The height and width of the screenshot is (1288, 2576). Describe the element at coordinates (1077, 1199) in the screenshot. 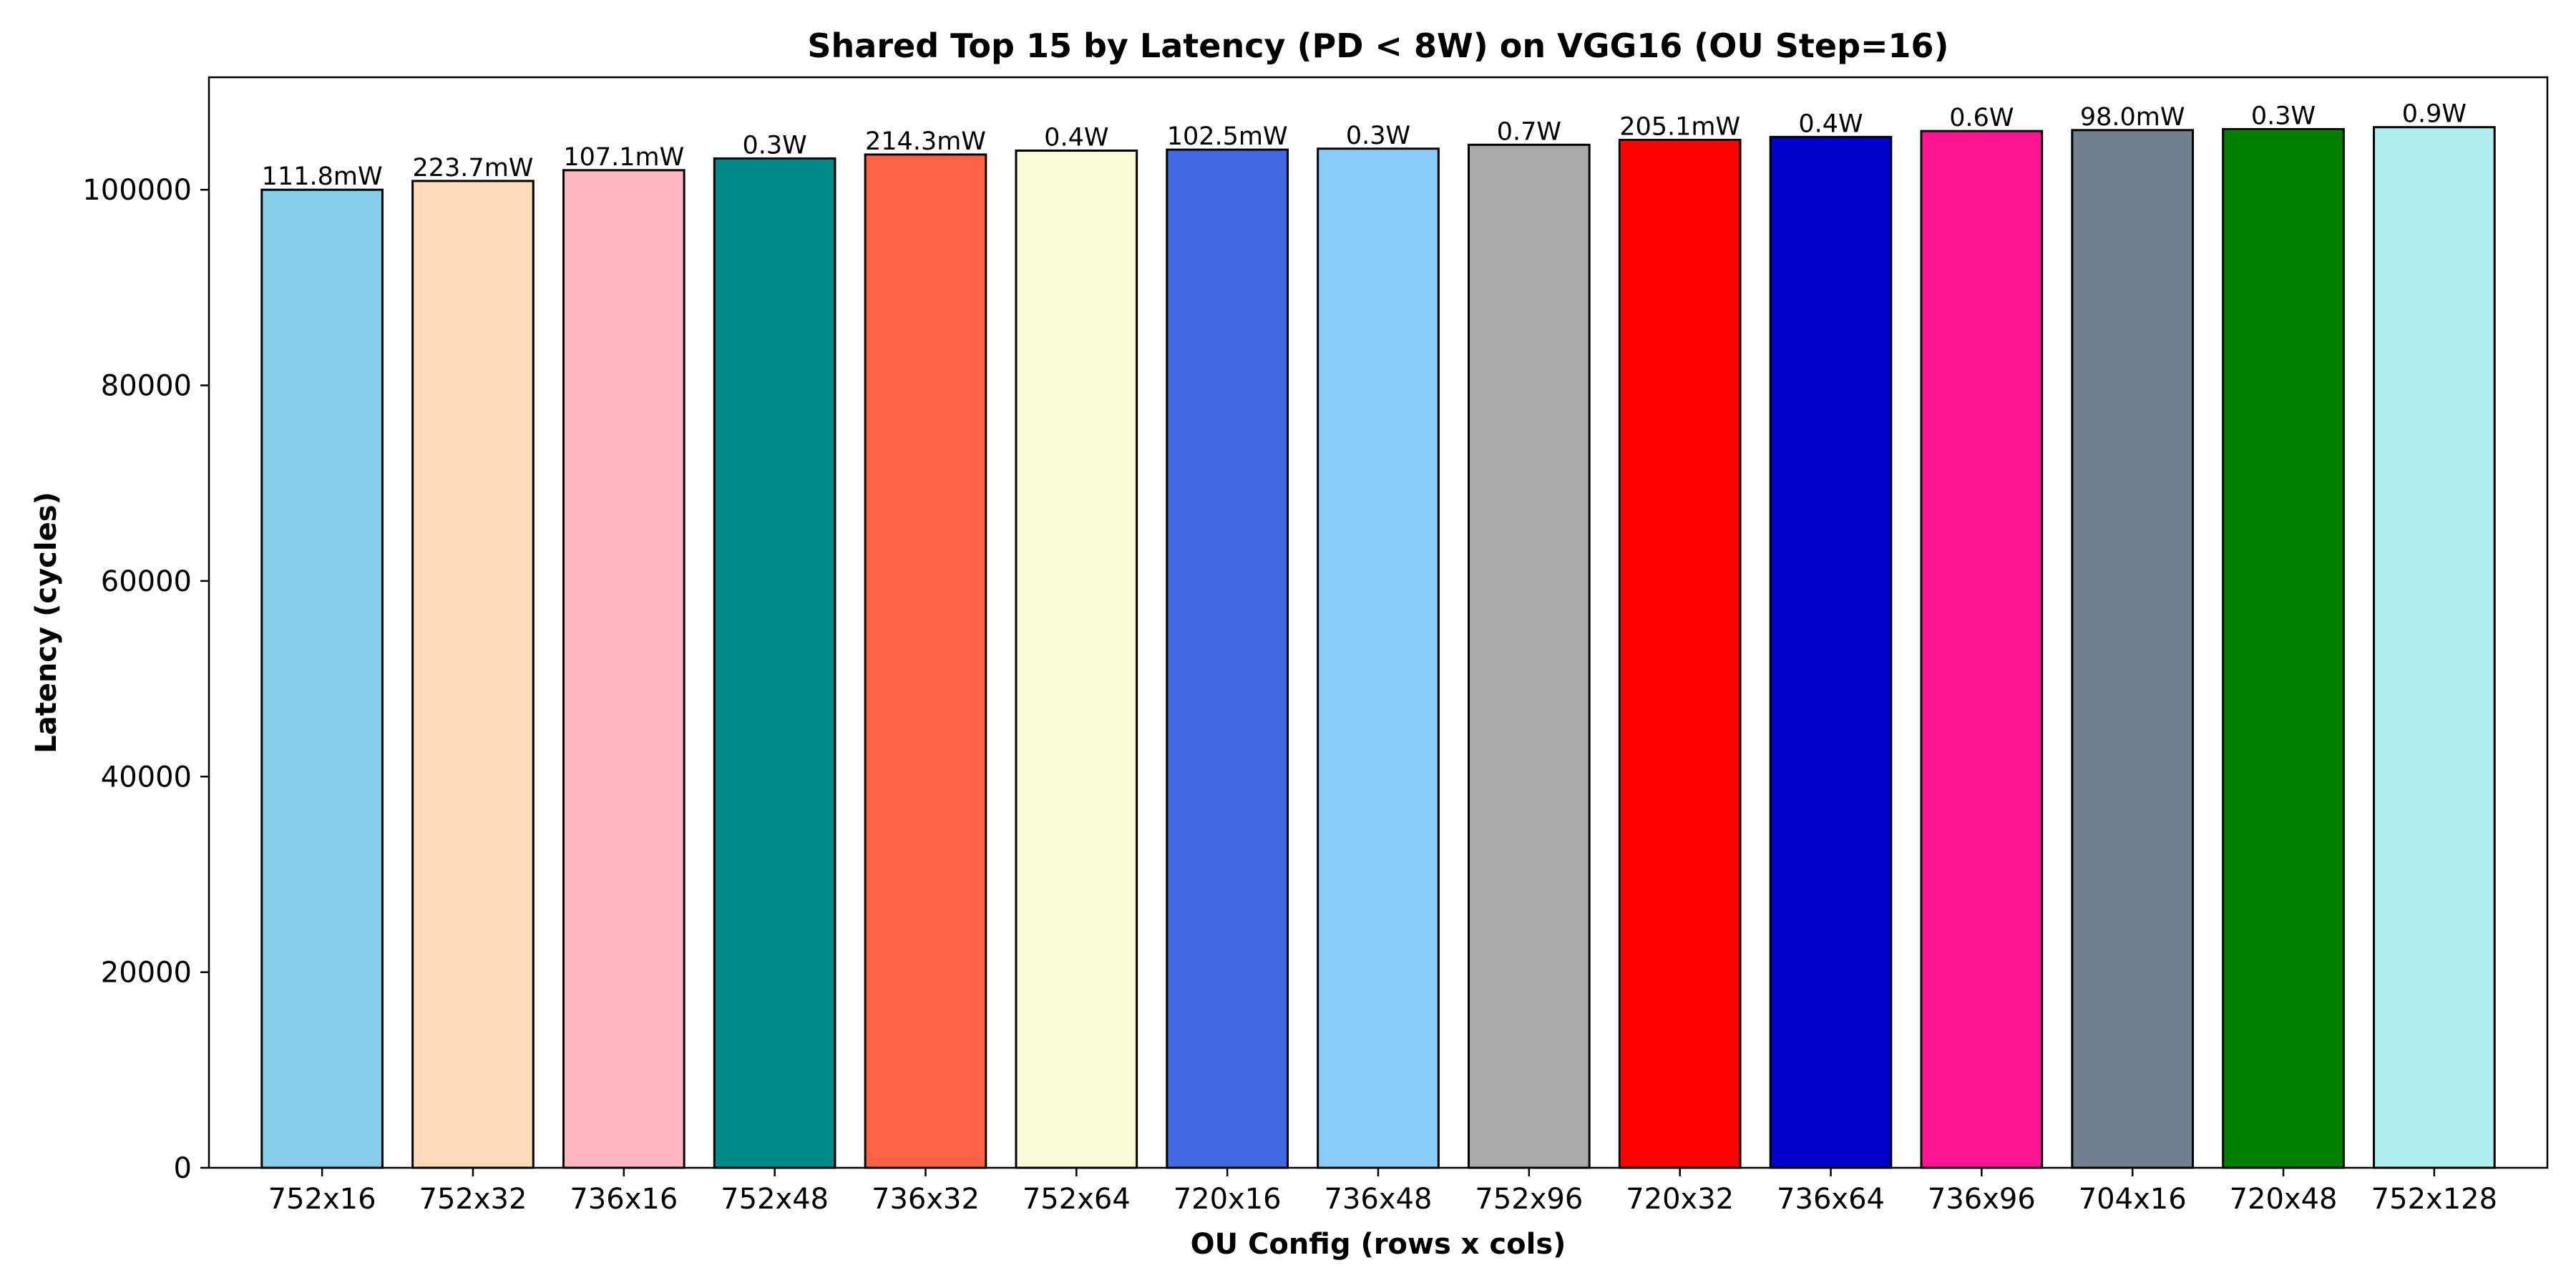

I see `x-tick-label-752x64: 752x64` at that location.